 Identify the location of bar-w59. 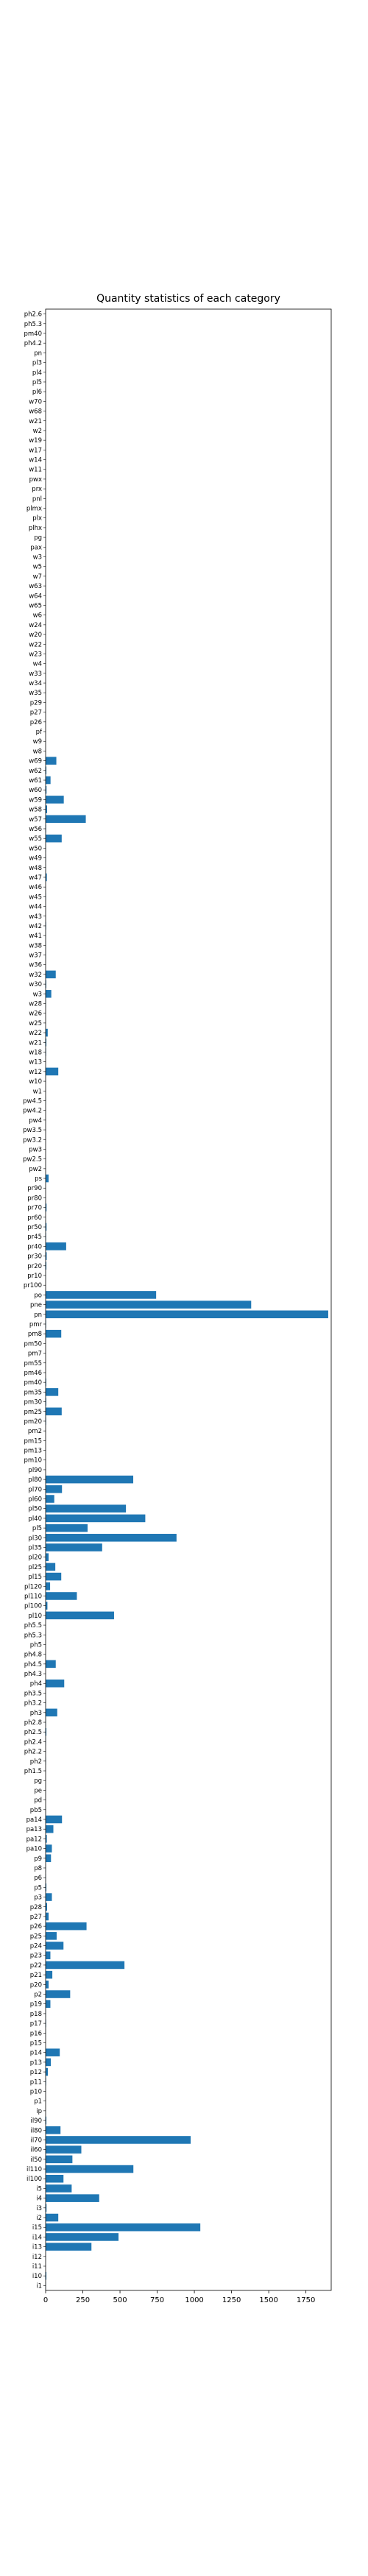
(55, 800).